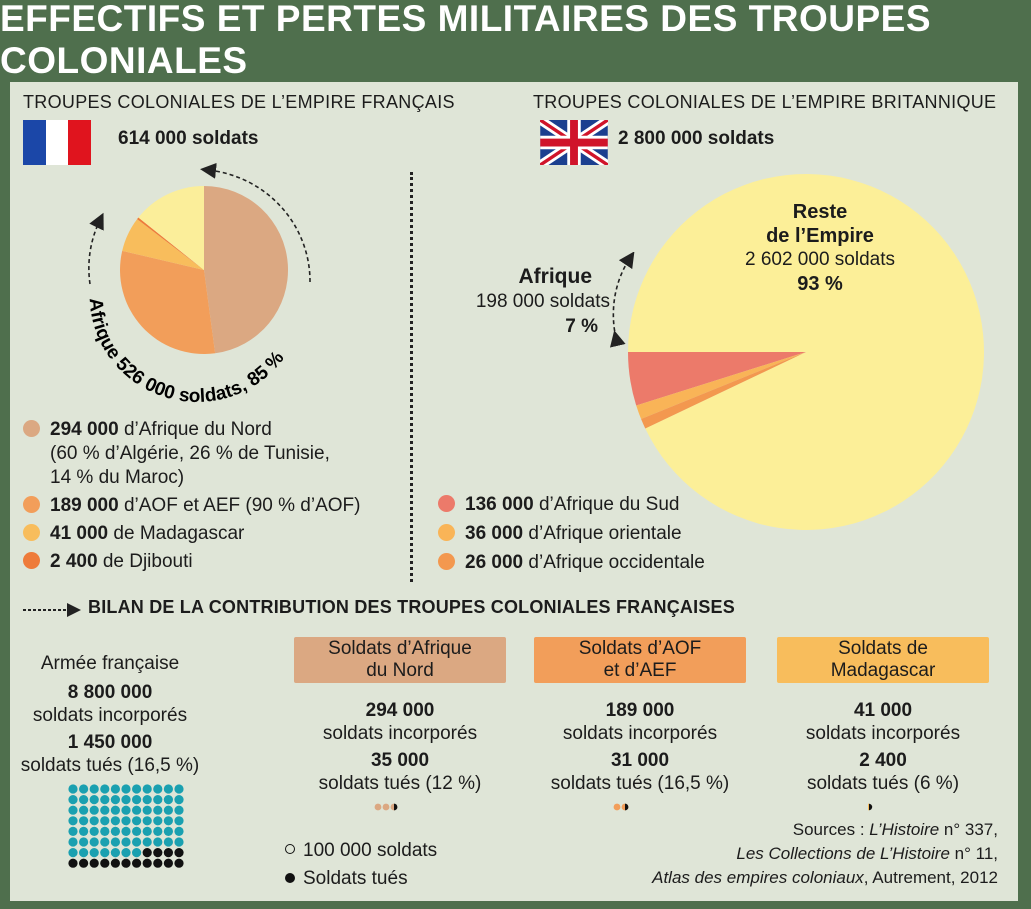 This screenshot has width=1031, height=909. Describe the element at coordinates (542, 301) in the screenshot. I see `britain-afrique-label: Afrique 198 000 soldats 7 %` at that location.